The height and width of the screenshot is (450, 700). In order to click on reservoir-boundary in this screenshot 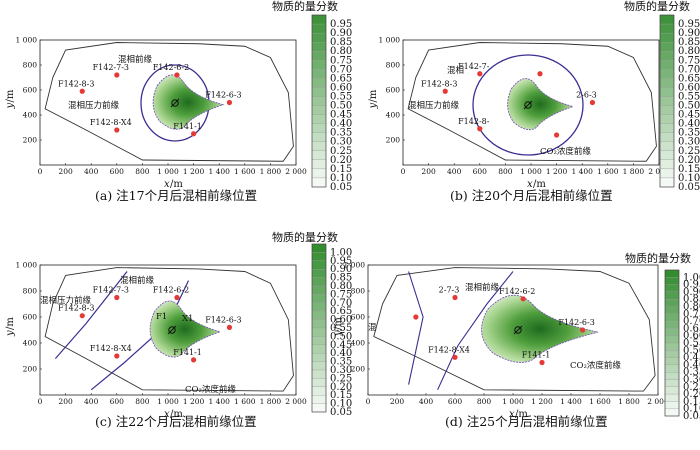, I will do `click(514, 329)`.